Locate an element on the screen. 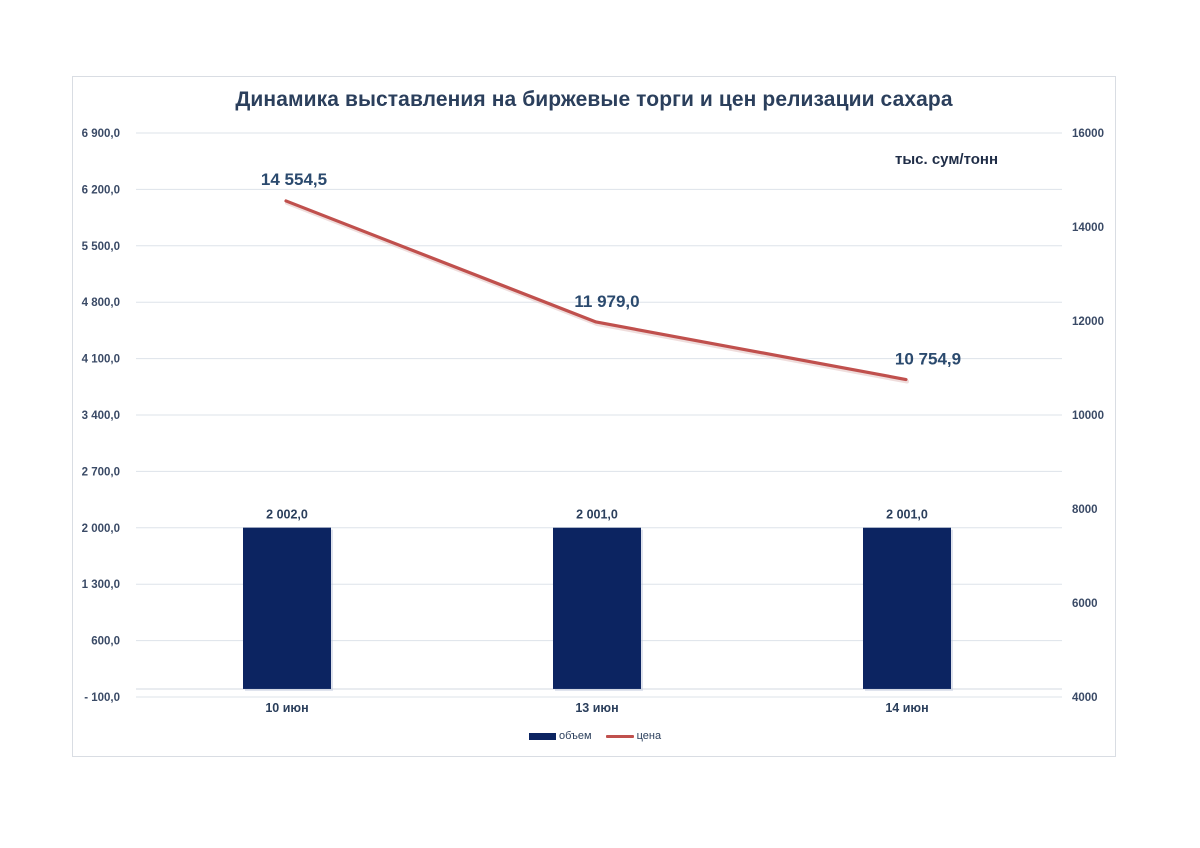 Image resolution: width=1200 pixels, height=848 pixels. legend-label-volume: объем is located at coordinates (575, 736).